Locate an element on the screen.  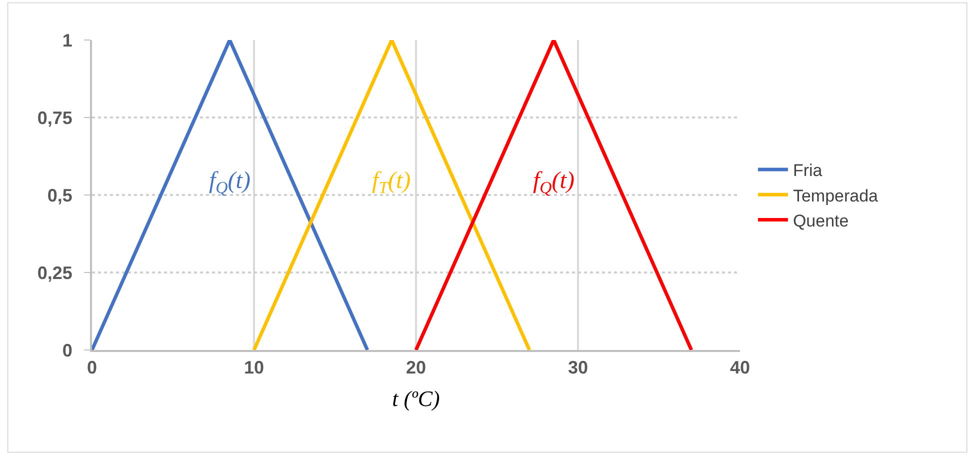
legend-label: Quente is located at coordinates (820, 220).